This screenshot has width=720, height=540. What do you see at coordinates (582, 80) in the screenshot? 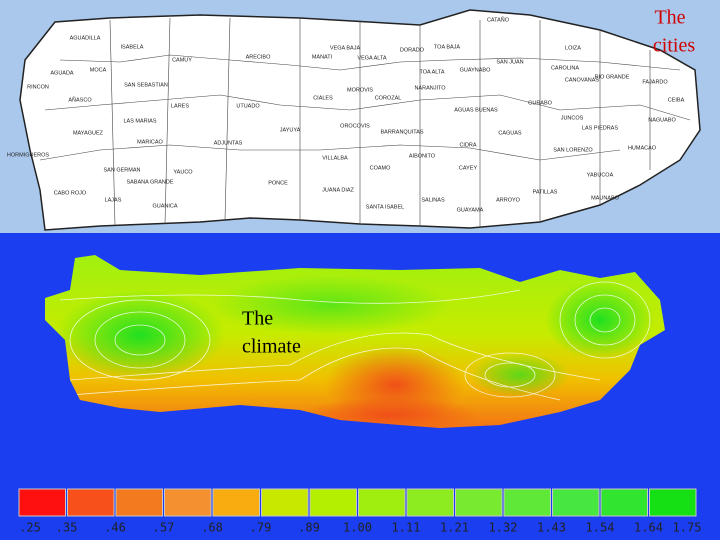
I see `municipality-name: CANOVANAS` at bounding box center [582, 80].